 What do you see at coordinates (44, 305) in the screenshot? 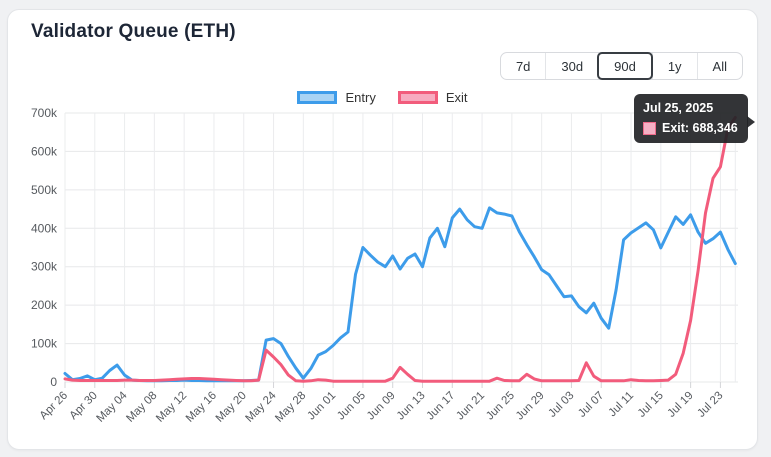
I see `svg-text: 200k` at bounding box center [44, 305].